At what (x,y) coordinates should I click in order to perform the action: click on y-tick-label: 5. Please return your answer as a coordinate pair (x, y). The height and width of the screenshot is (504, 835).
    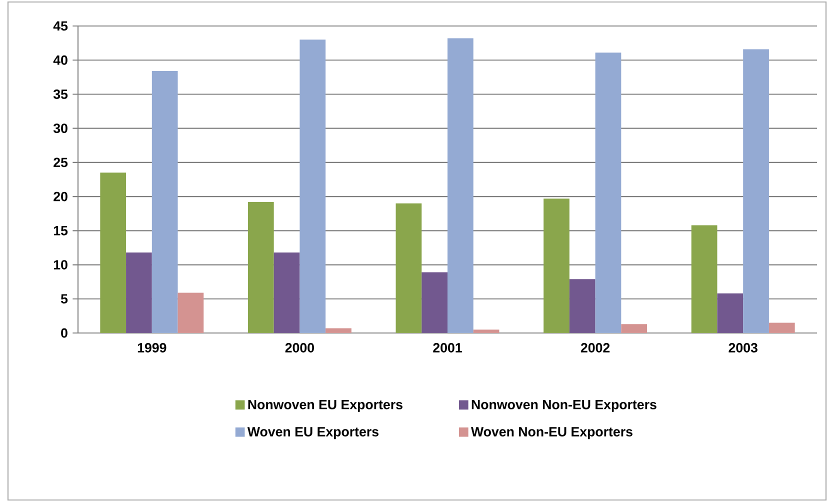
    Looking at the image, I should click on (64, 299).